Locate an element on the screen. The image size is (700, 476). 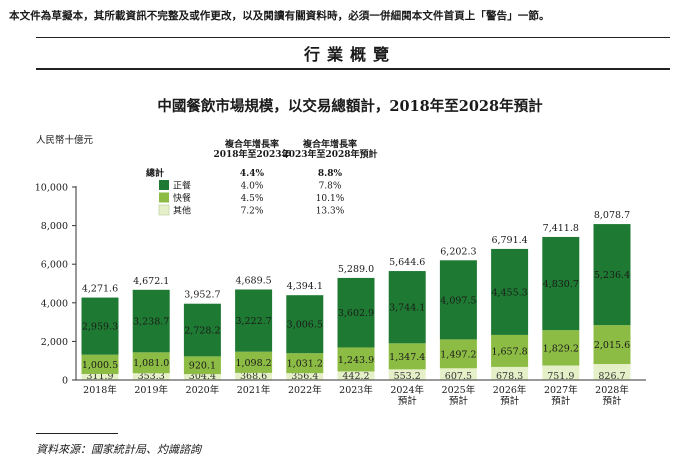
data-label-main-course: 3,222.7 is located at coordinates (253, 321).